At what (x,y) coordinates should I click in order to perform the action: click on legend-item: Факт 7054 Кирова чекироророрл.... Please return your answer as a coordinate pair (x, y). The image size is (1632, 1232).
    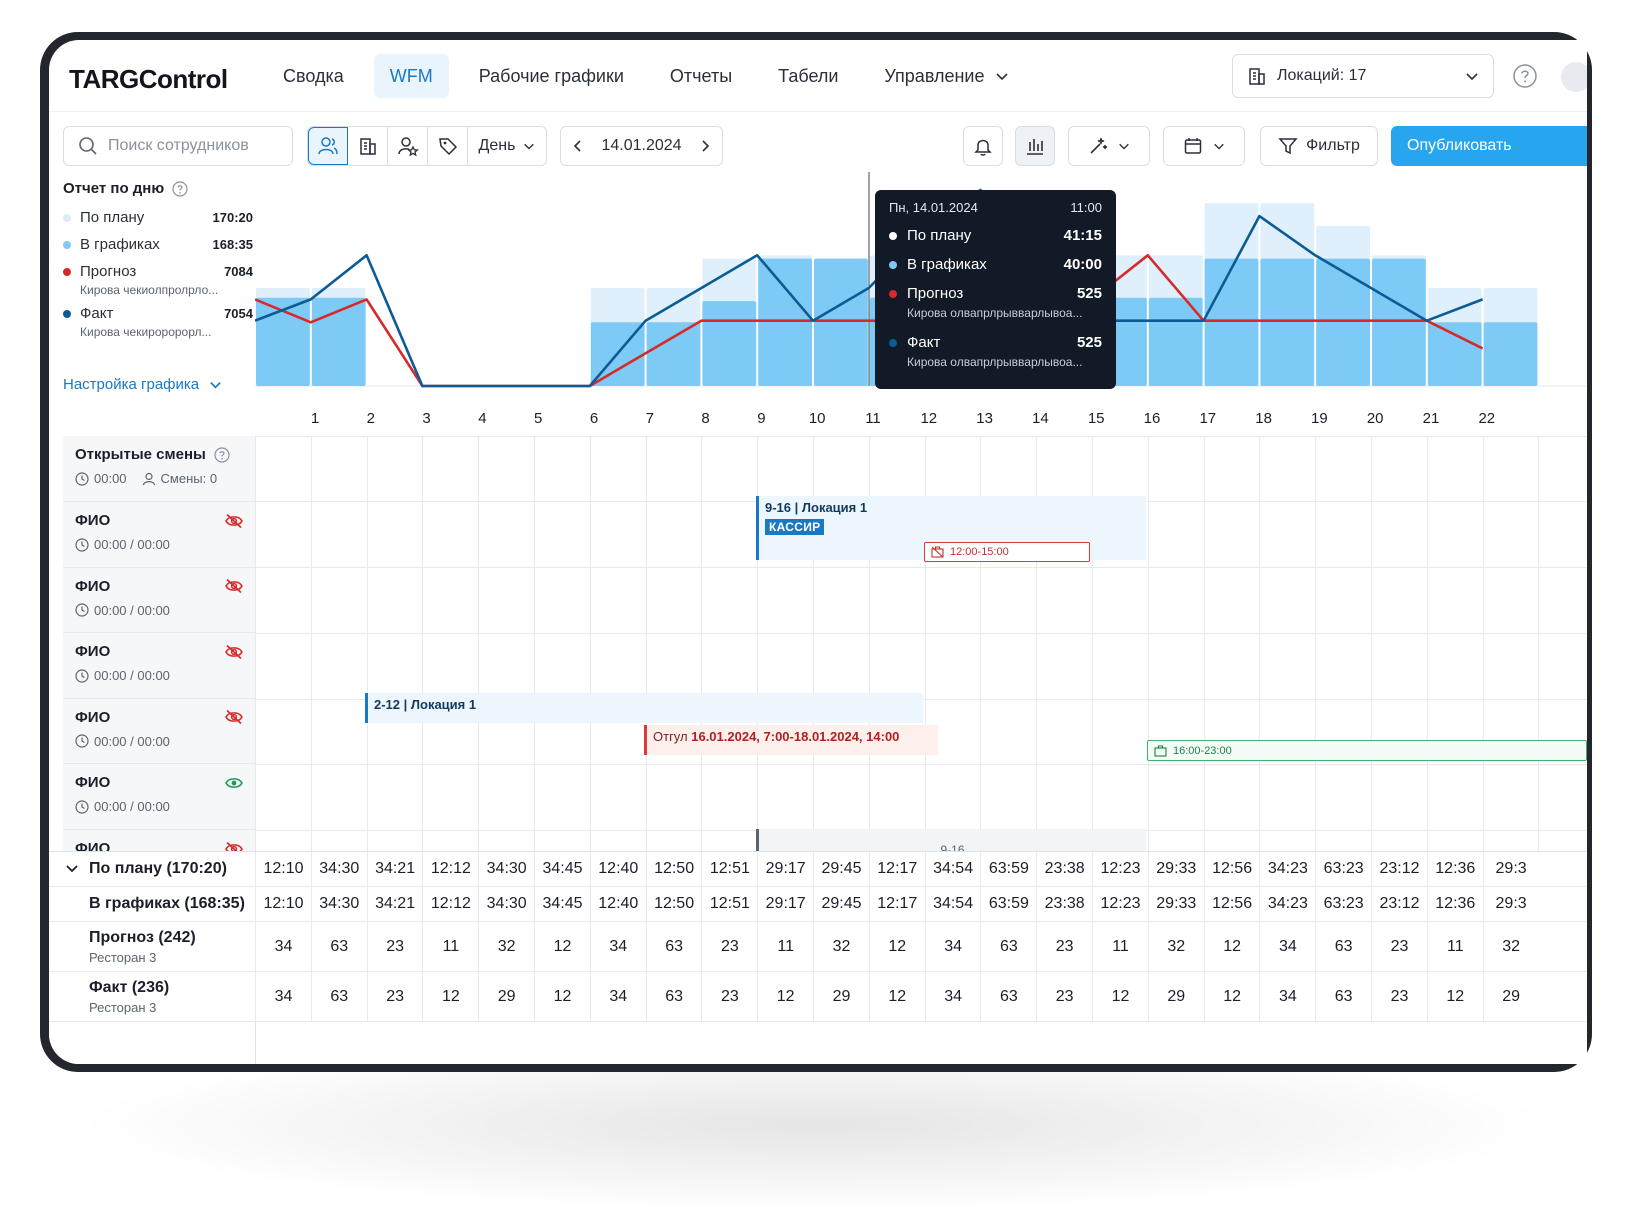
    Looking at the image, I should click on (158, 322).